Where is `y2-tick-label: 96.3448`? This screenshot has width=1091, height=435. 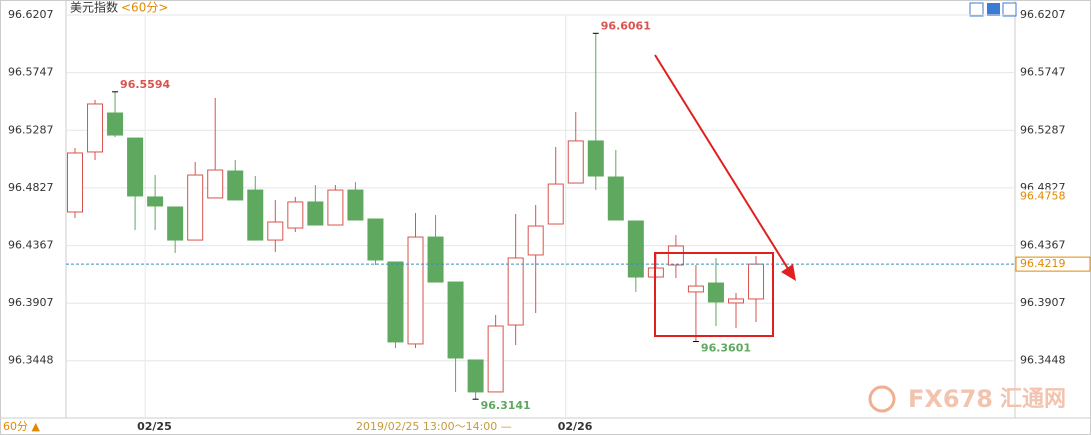
y2-tick-label: 96.3448 is located at coordinates (1043, 360).